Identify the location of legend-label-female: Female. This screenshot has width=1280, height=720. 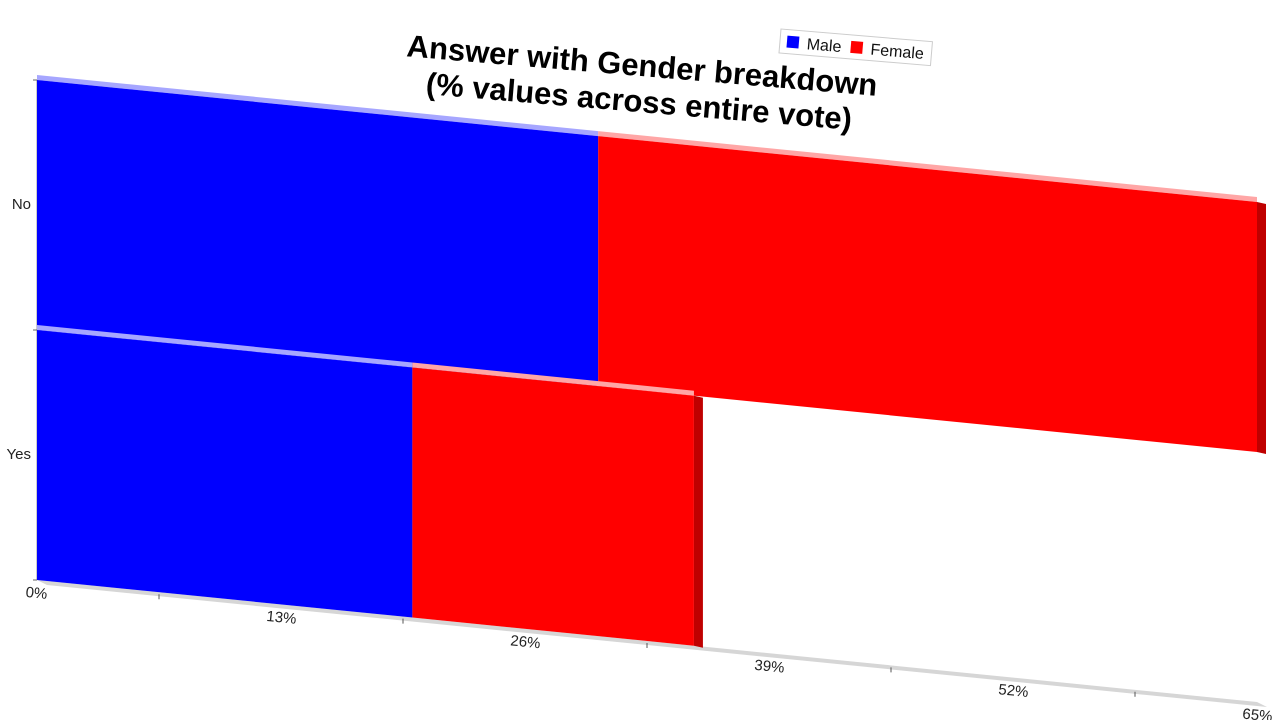
(897, 52).